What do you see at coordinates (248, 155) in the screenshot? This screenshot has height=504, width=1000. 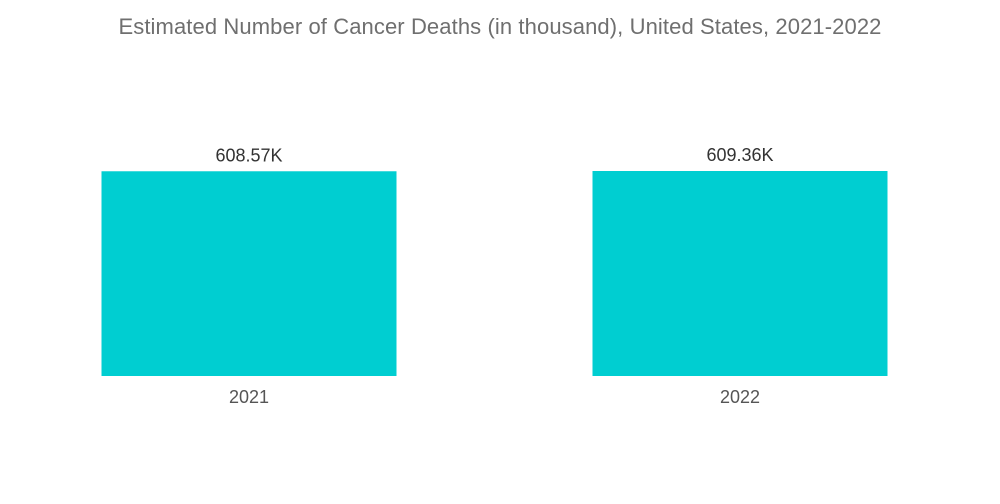 I see `data-label-2021: 608.57K` at bounding box center [248, 155].